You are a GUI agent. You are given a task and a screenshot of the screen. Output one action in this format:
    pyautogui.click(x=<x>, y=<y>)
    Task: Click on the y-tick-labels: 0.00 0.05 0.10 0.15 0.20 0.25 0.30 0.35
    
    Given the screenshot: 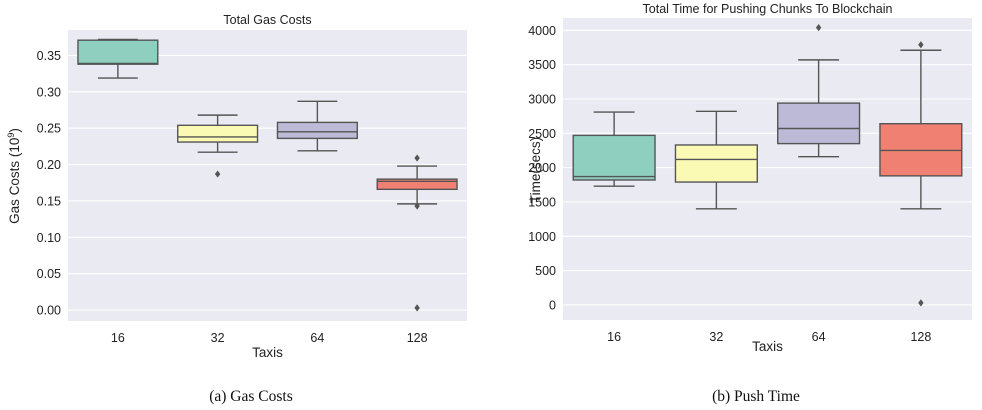 What is the action you would take?
    pyautogui.click(x=49, y=183)
    